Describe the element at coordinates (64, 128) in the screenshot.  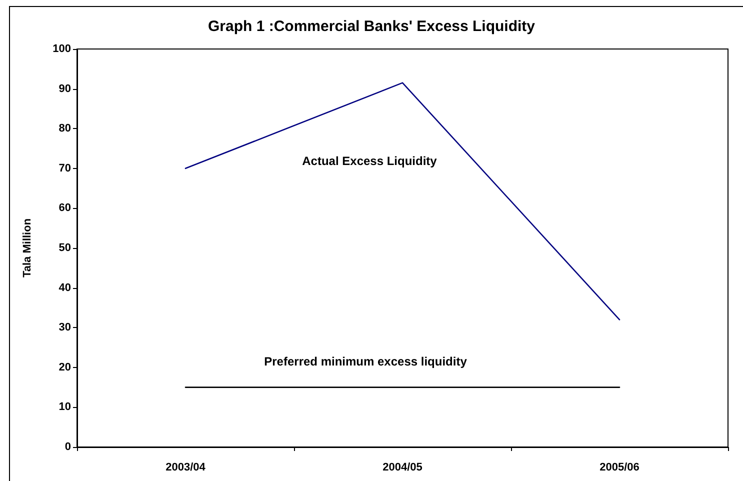
I see `y-tick-label: 80` at that location.